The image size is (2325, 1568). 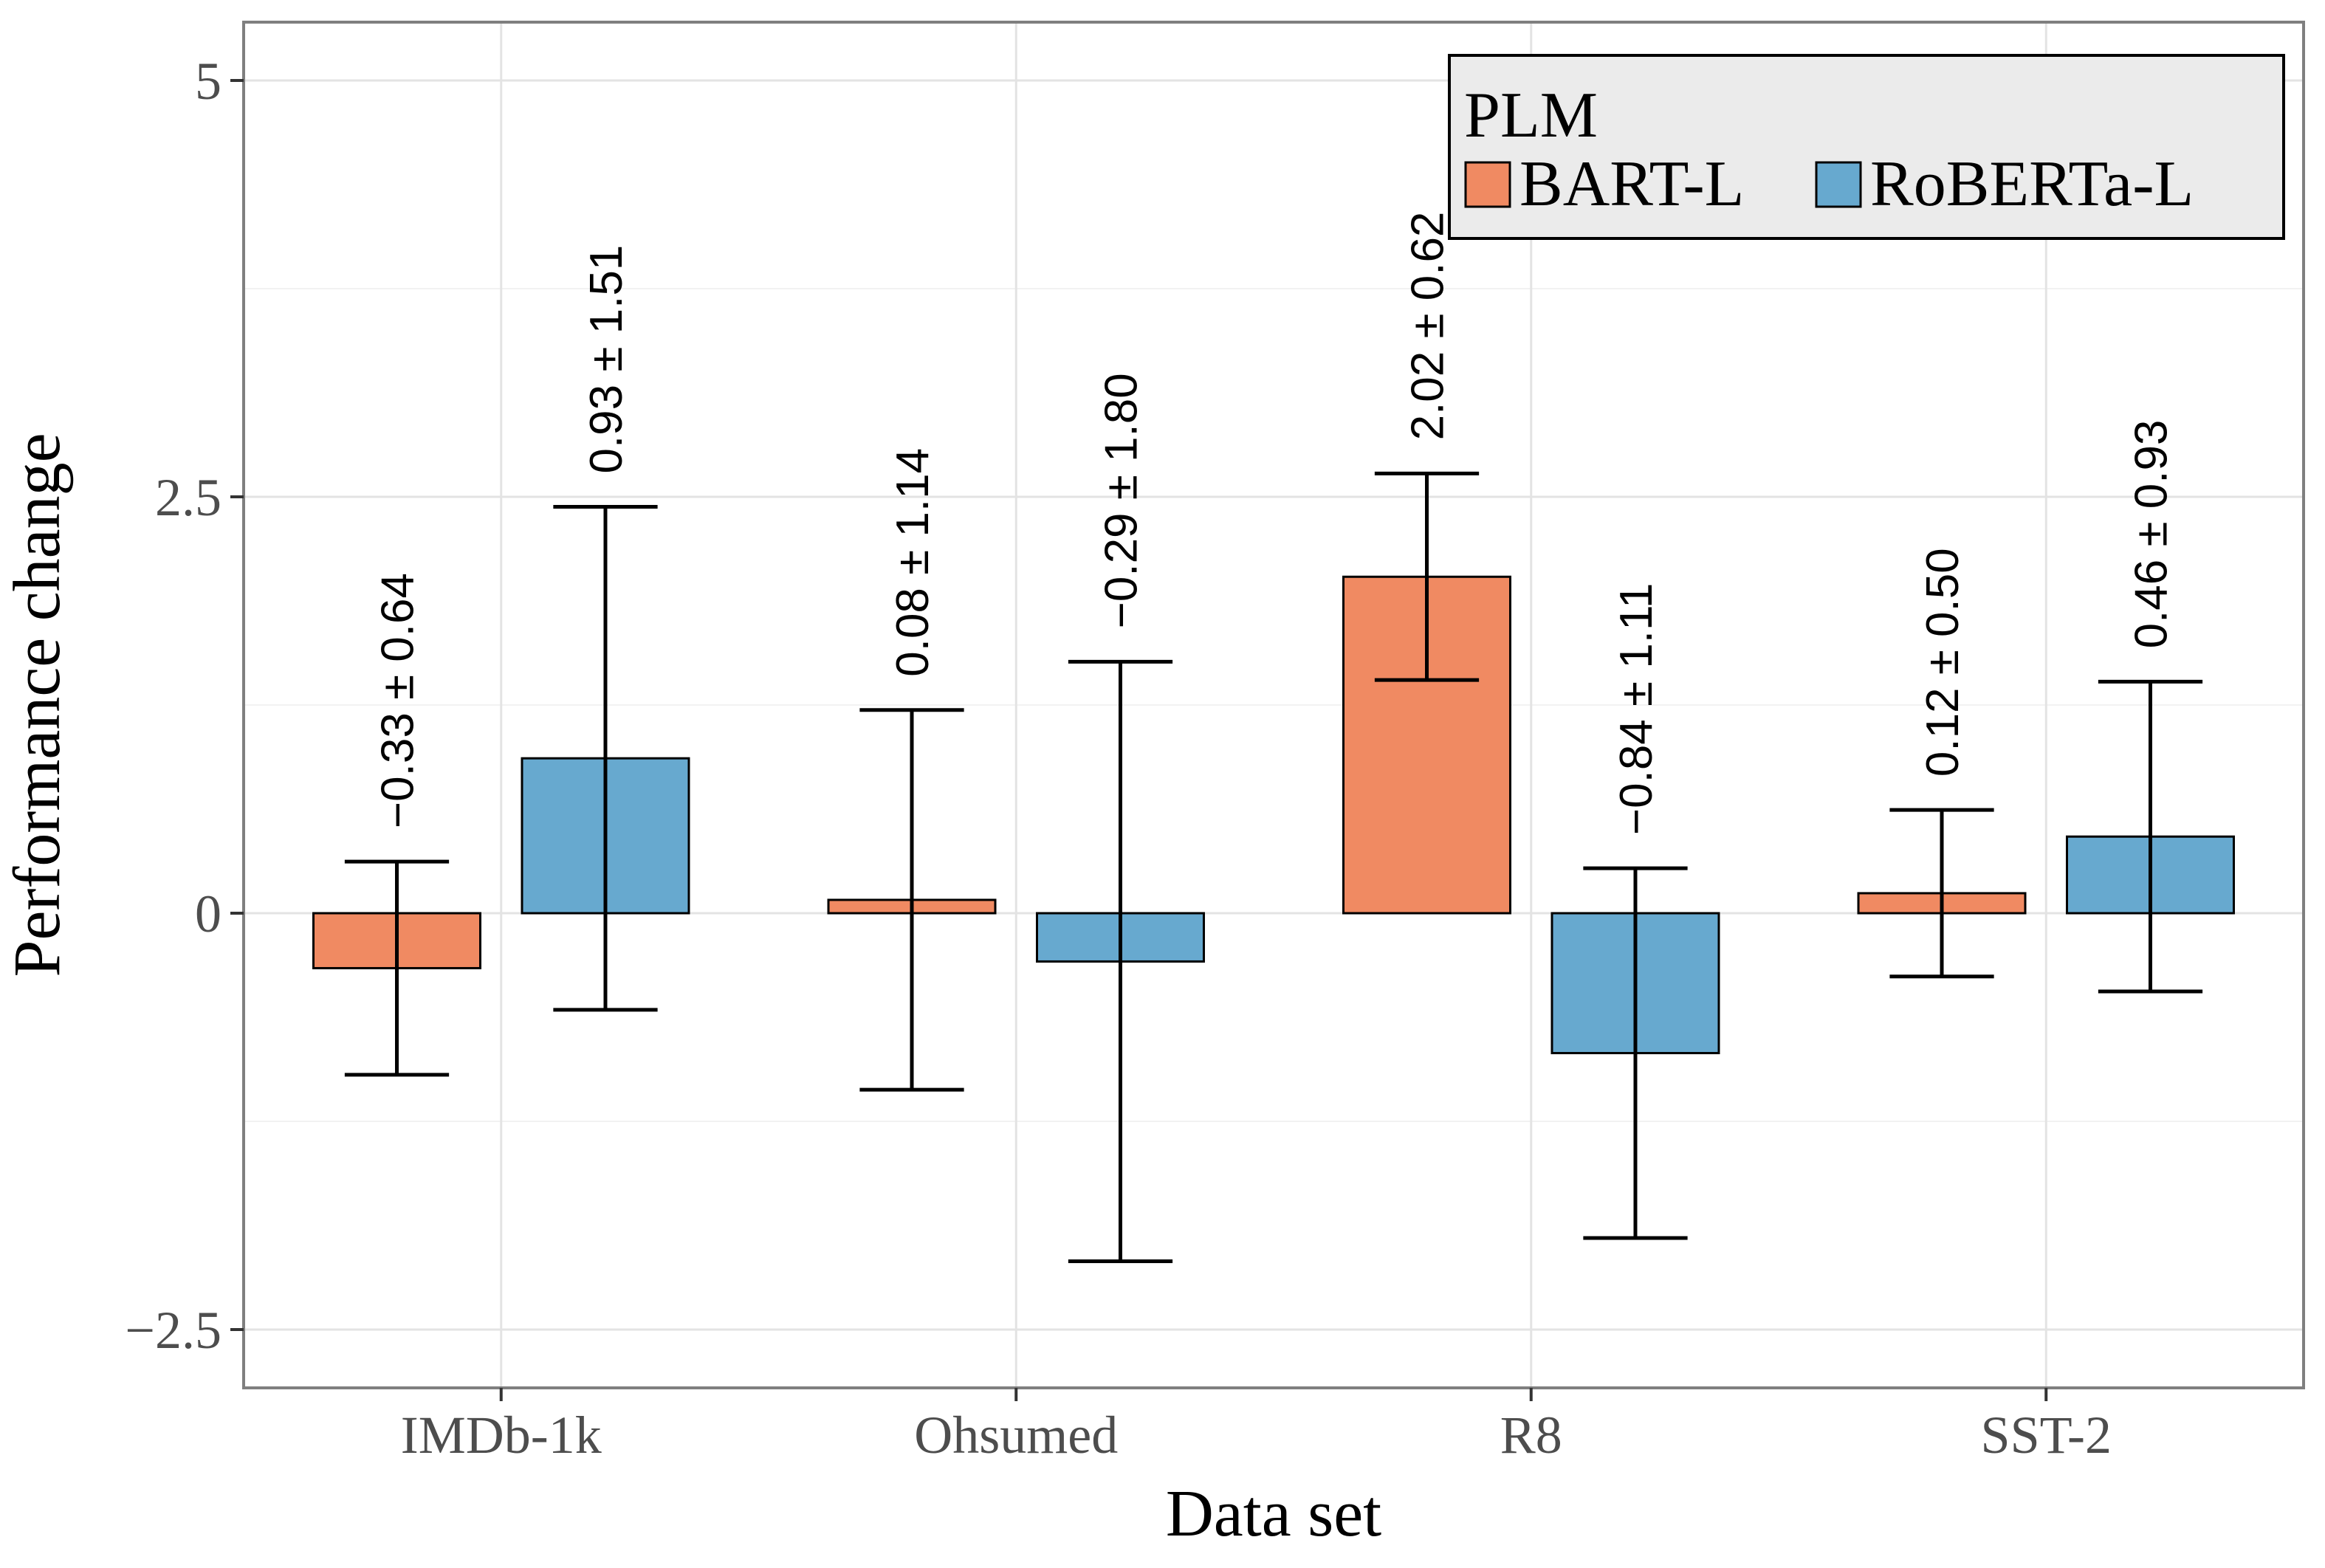 I want to click on legend-box, so click(x=1866, y=147).